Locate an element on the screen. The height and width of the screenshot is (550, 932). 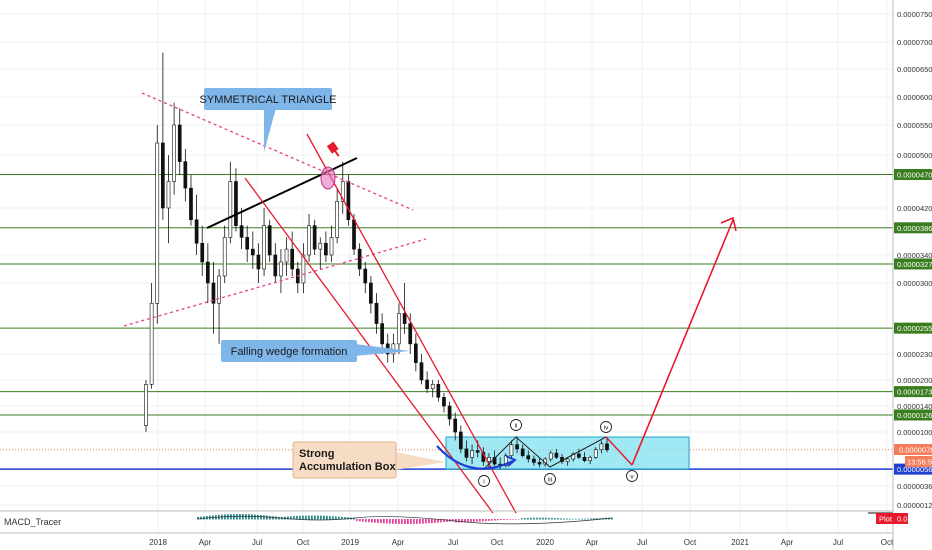
time-tick-label: Jul is located at coordinates (838, 542).